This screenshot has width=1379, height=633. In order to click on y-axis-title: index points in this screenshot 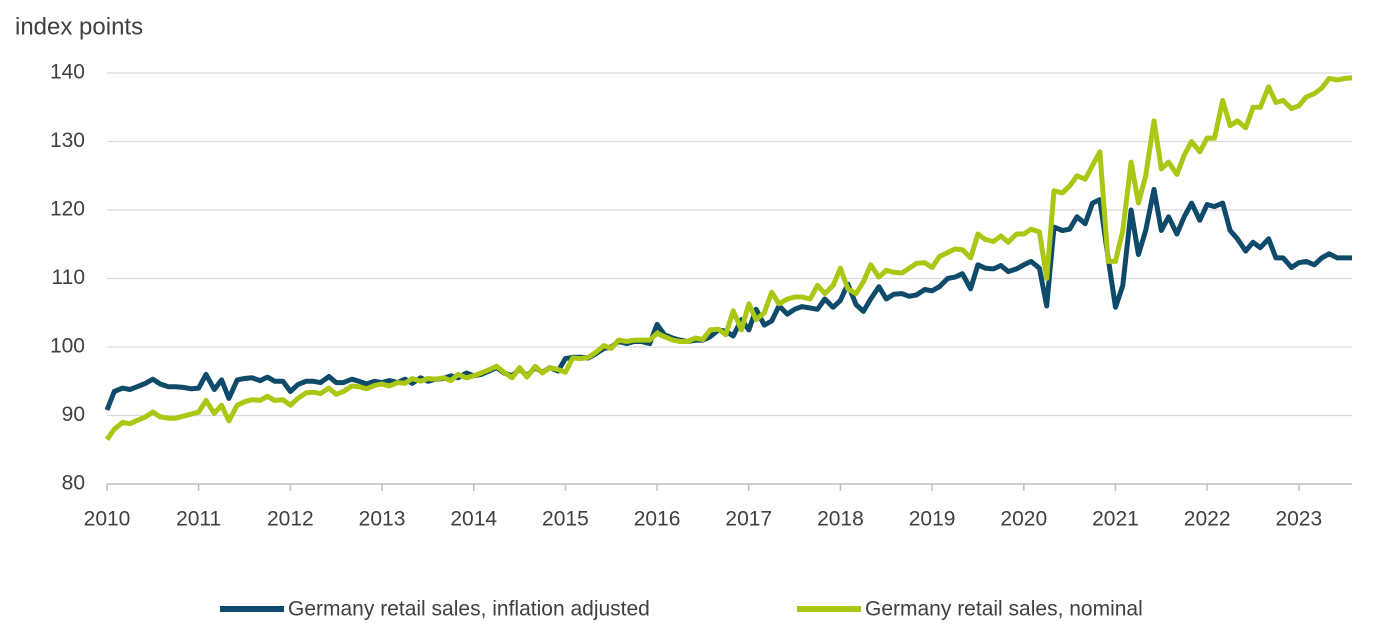, I will do `click(79, 26)`.